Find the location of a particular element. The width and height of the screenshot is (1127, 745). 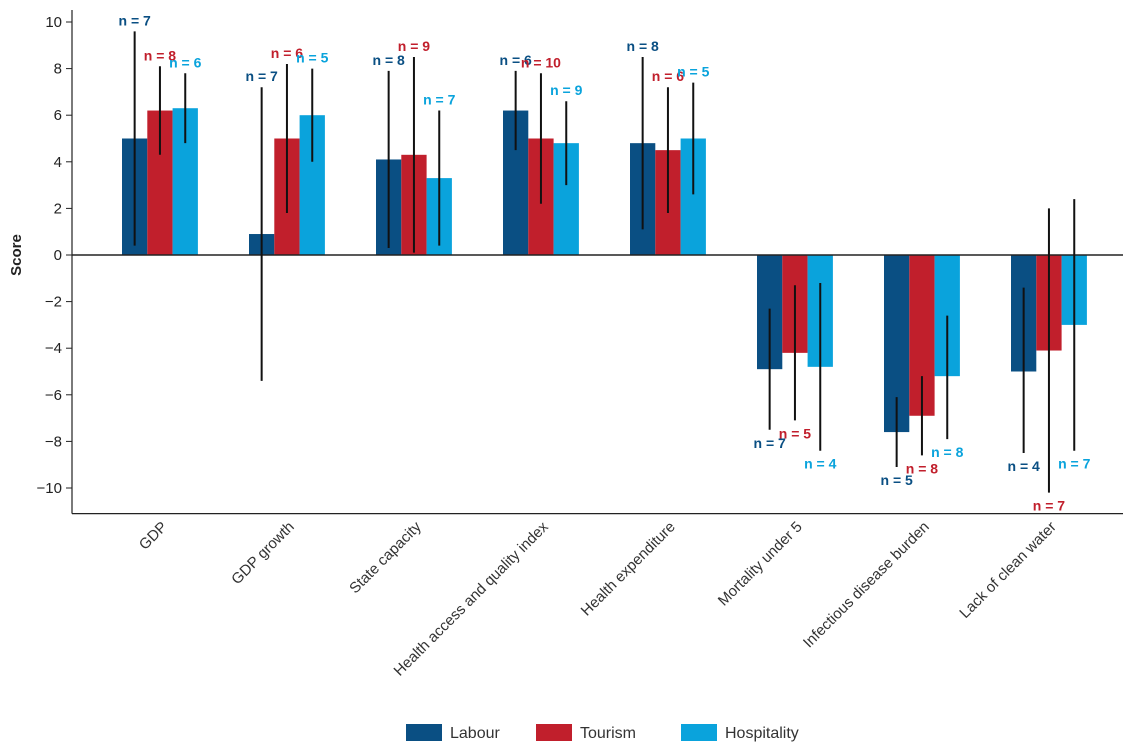

legend: Labour Tourism Hospitality is located at coordinates (602, 733).